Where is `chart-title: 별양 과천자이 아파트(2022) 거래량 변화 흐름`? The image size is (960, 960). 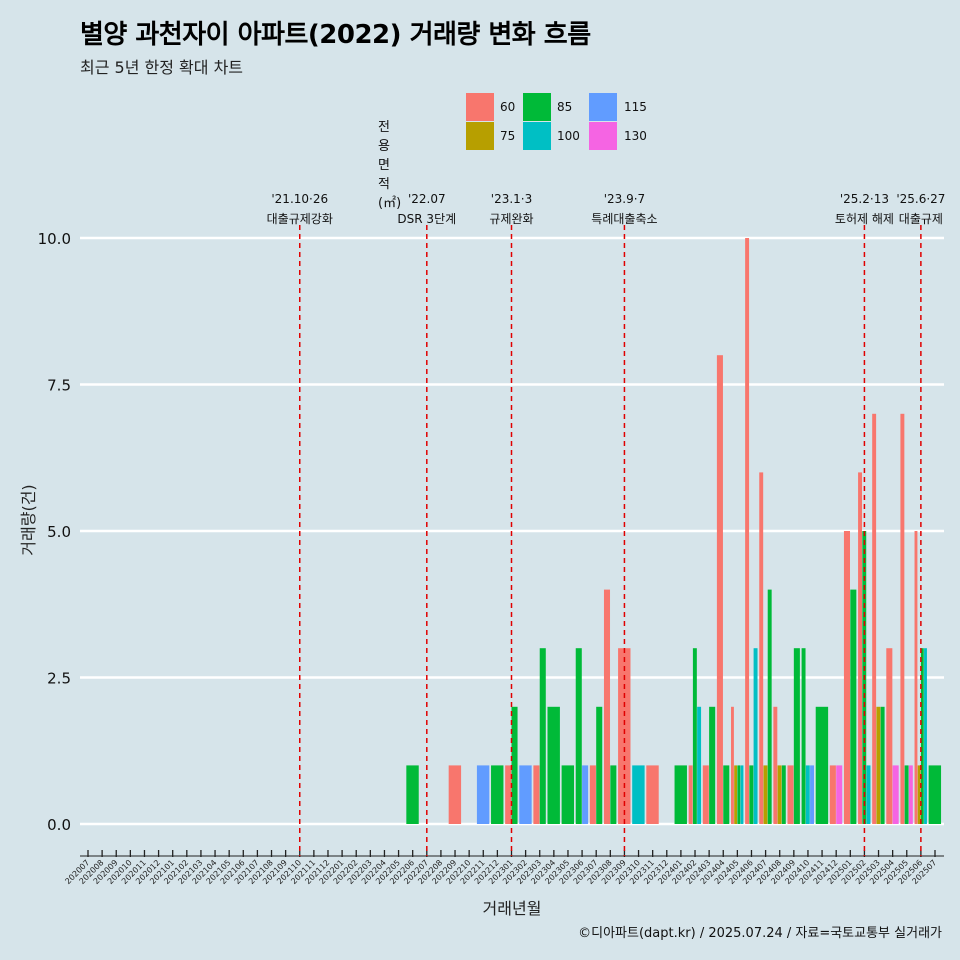
chart-title: 별양 과천자이 아파트(2022) 거래량 변화 흐름 is located at coordinates (335, 35).